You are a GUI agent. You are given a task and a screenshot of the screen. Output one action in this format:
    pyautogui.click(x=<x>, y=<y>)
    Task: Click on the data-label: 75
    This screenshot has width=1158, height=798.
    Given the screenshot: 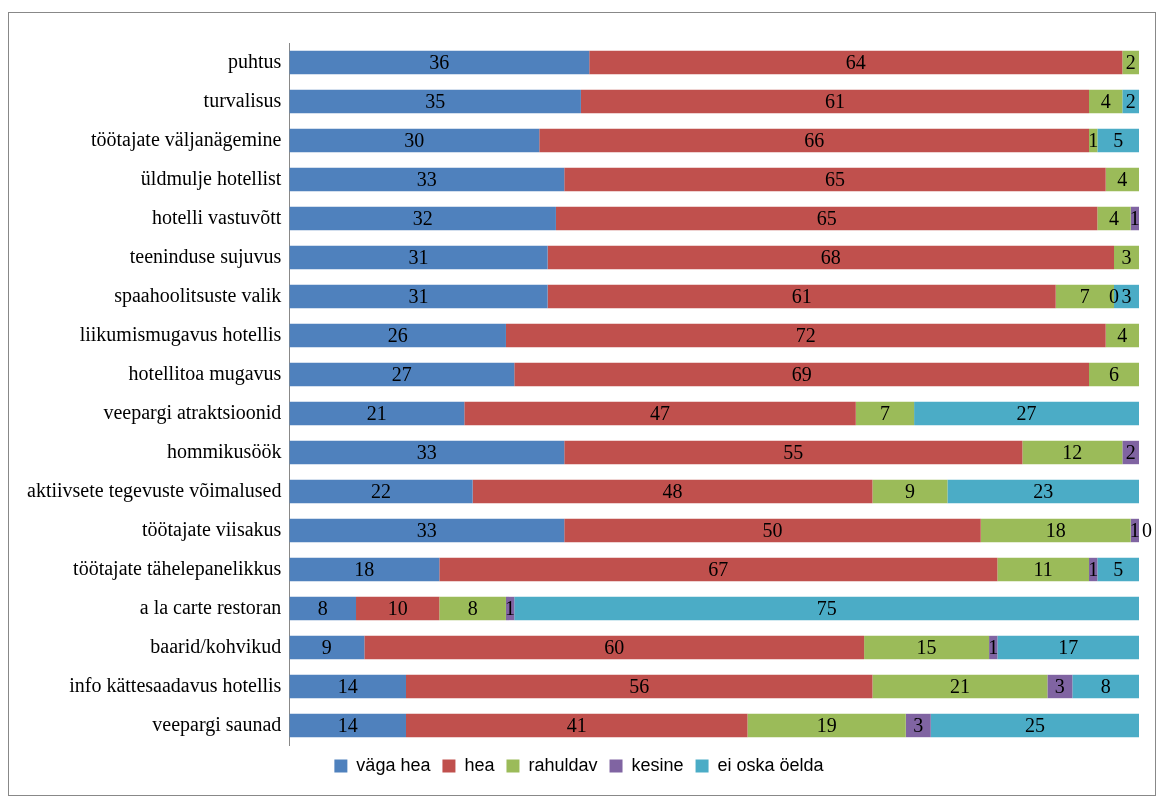 What is the action you would take?
    pyautogui.click(x=826, y=607)
    